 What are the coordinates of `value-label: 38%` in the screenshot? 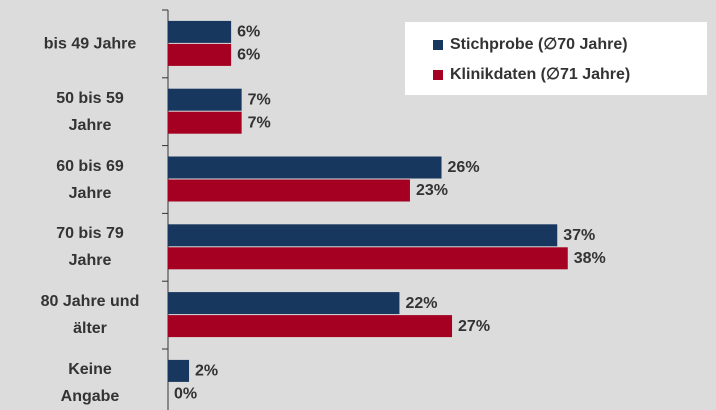 It's located at (590, 258).